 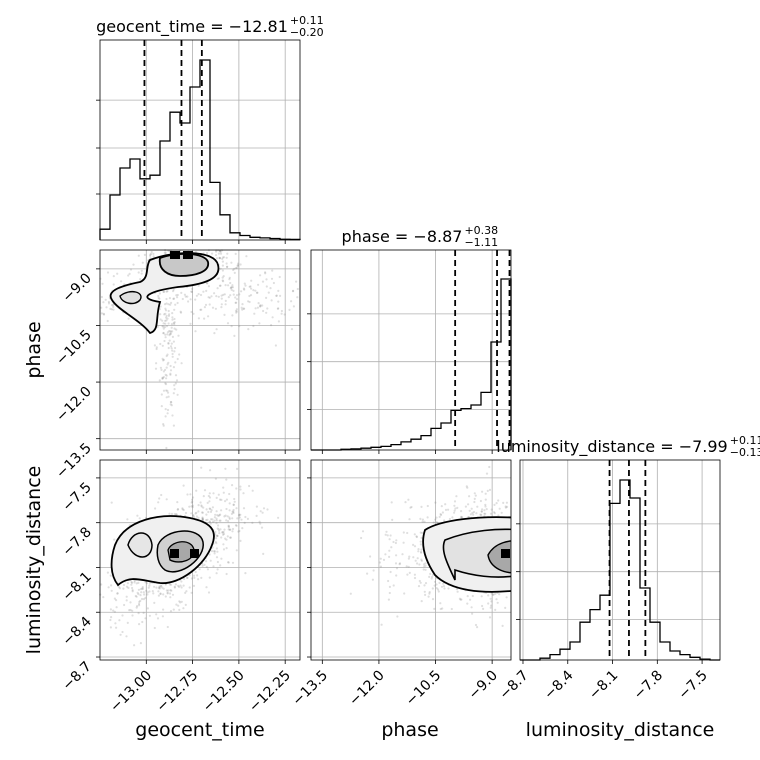 What do you see at coordinates (76, 676) in the screenshot?
I see `y-tick-label-luminosity_distance: −8.7` at bounding box center [76, 676].